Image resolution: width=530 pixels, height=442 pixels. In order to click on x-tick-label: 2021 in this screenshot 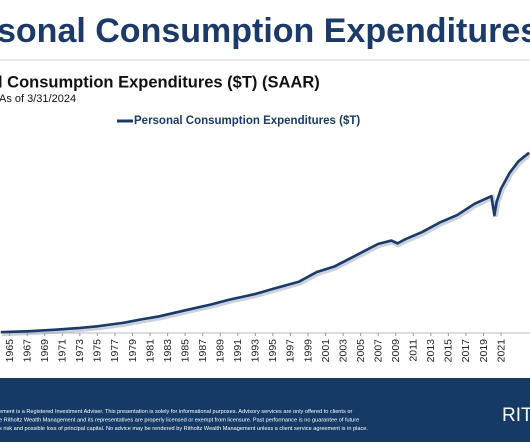, I will do `click(501, 351)`.